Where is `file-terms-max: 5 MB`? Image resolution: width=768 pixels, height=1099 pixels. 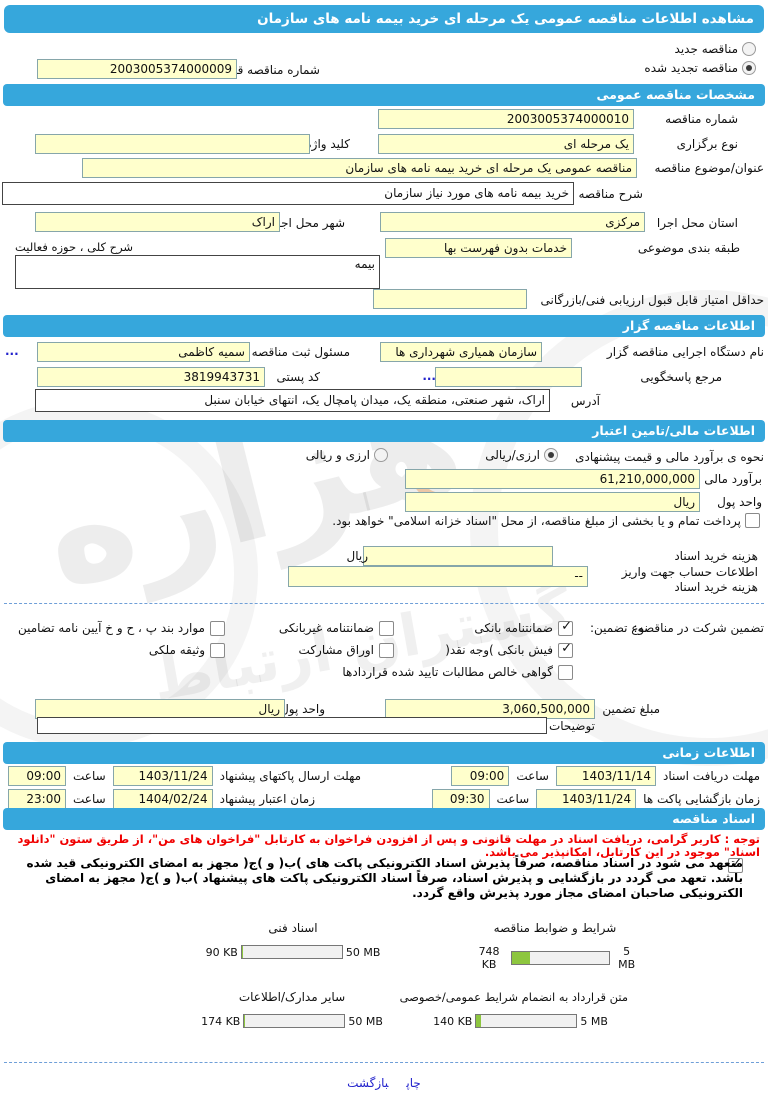 file-terms-max: 5 MB is located at coordinates (627, 958).